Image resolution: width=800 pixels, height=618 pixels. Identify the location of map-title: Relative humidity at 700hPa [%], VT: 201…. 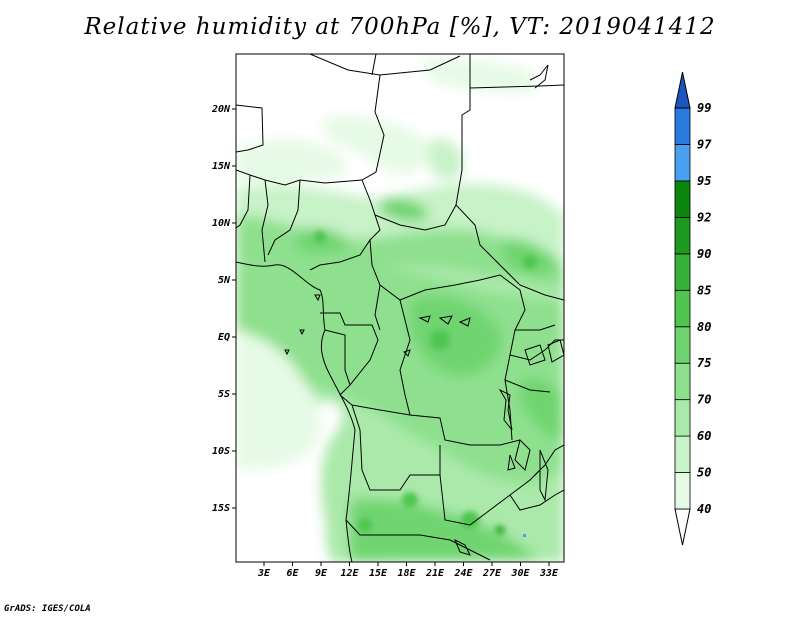
(400, 27).